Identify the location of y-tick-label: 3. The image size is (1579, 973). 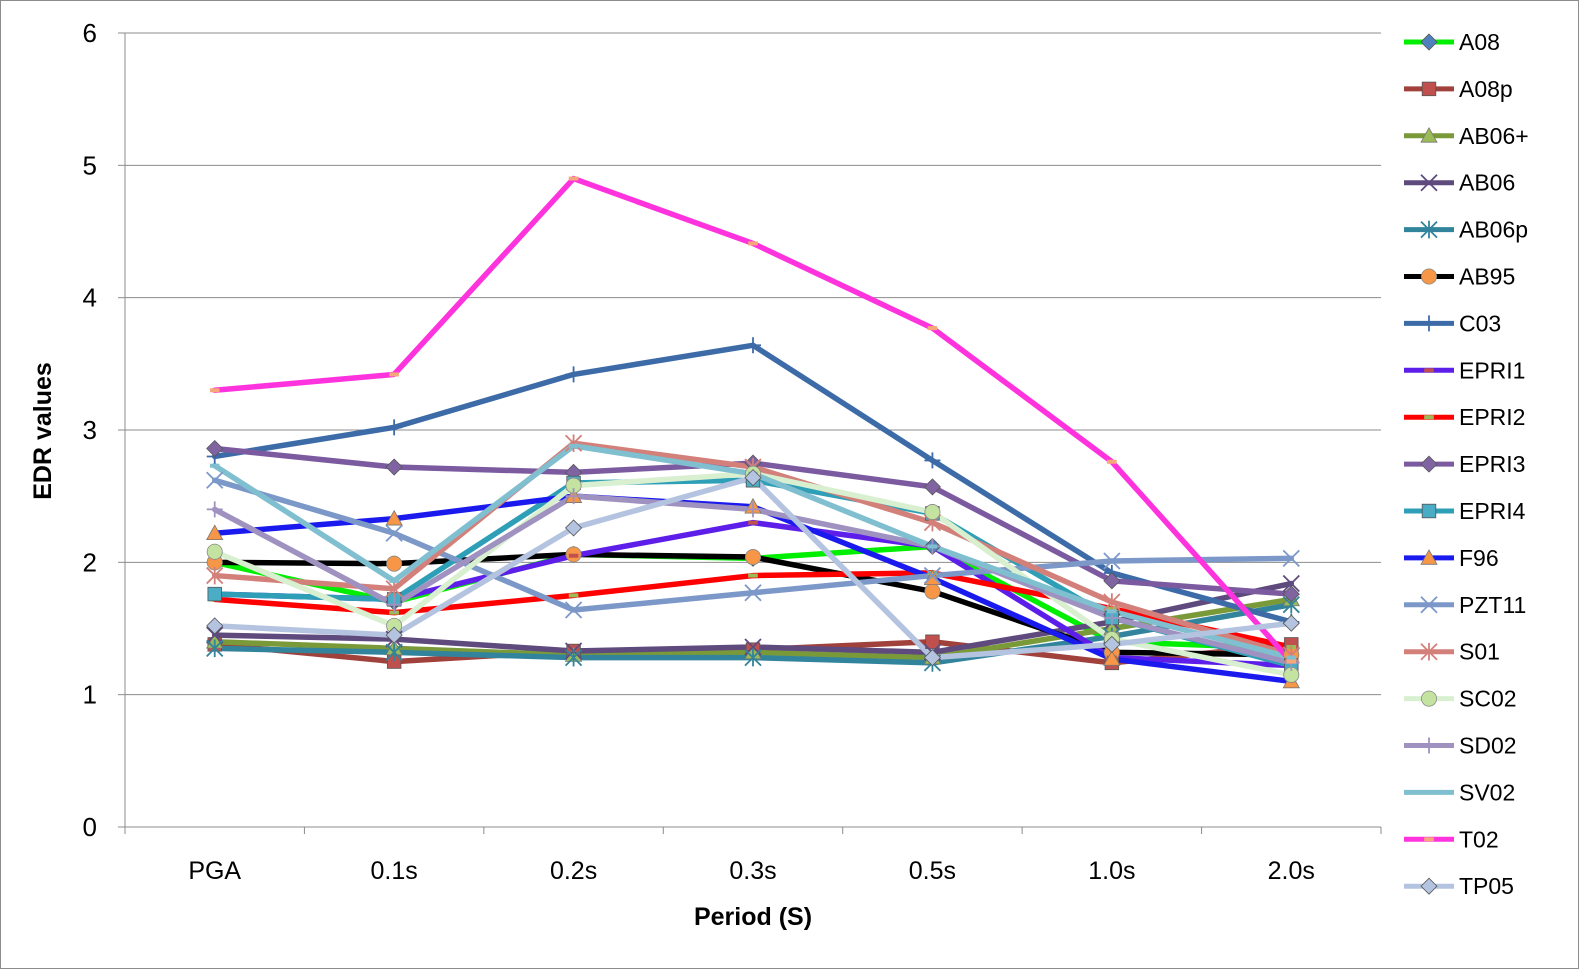
(90, 430).